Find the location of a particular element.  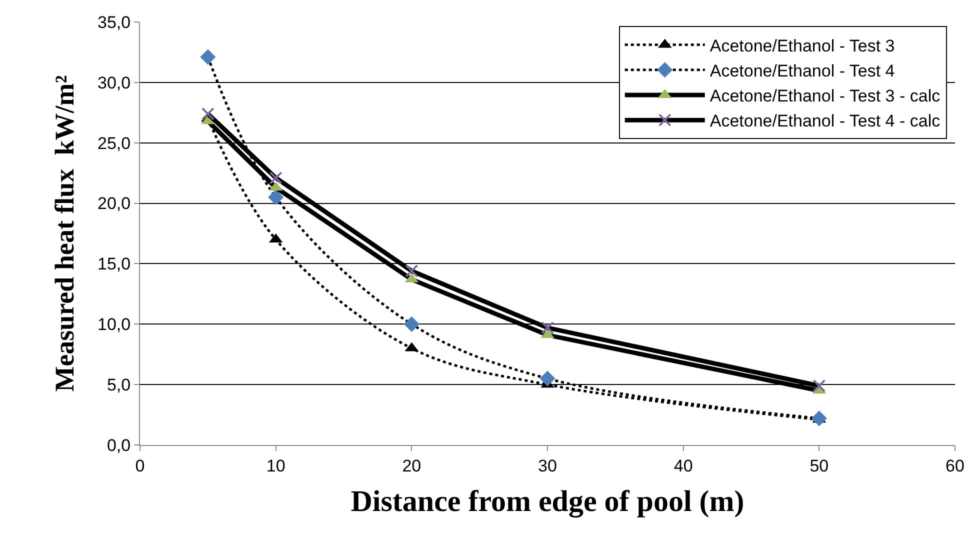

x-tick-label: 30 is located at coordinates (547, 466).